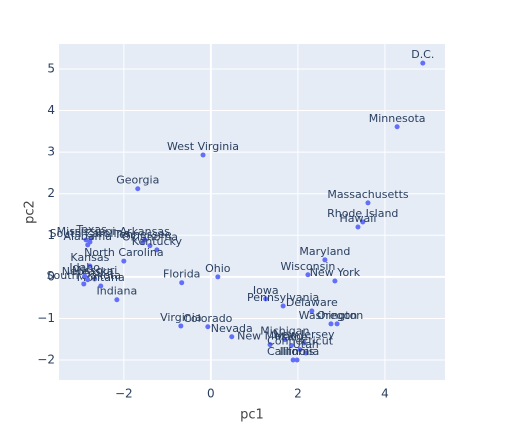 This screenshot has width=512, height=443. I want to click on point-label: Rhode Island, so click(362, 213).